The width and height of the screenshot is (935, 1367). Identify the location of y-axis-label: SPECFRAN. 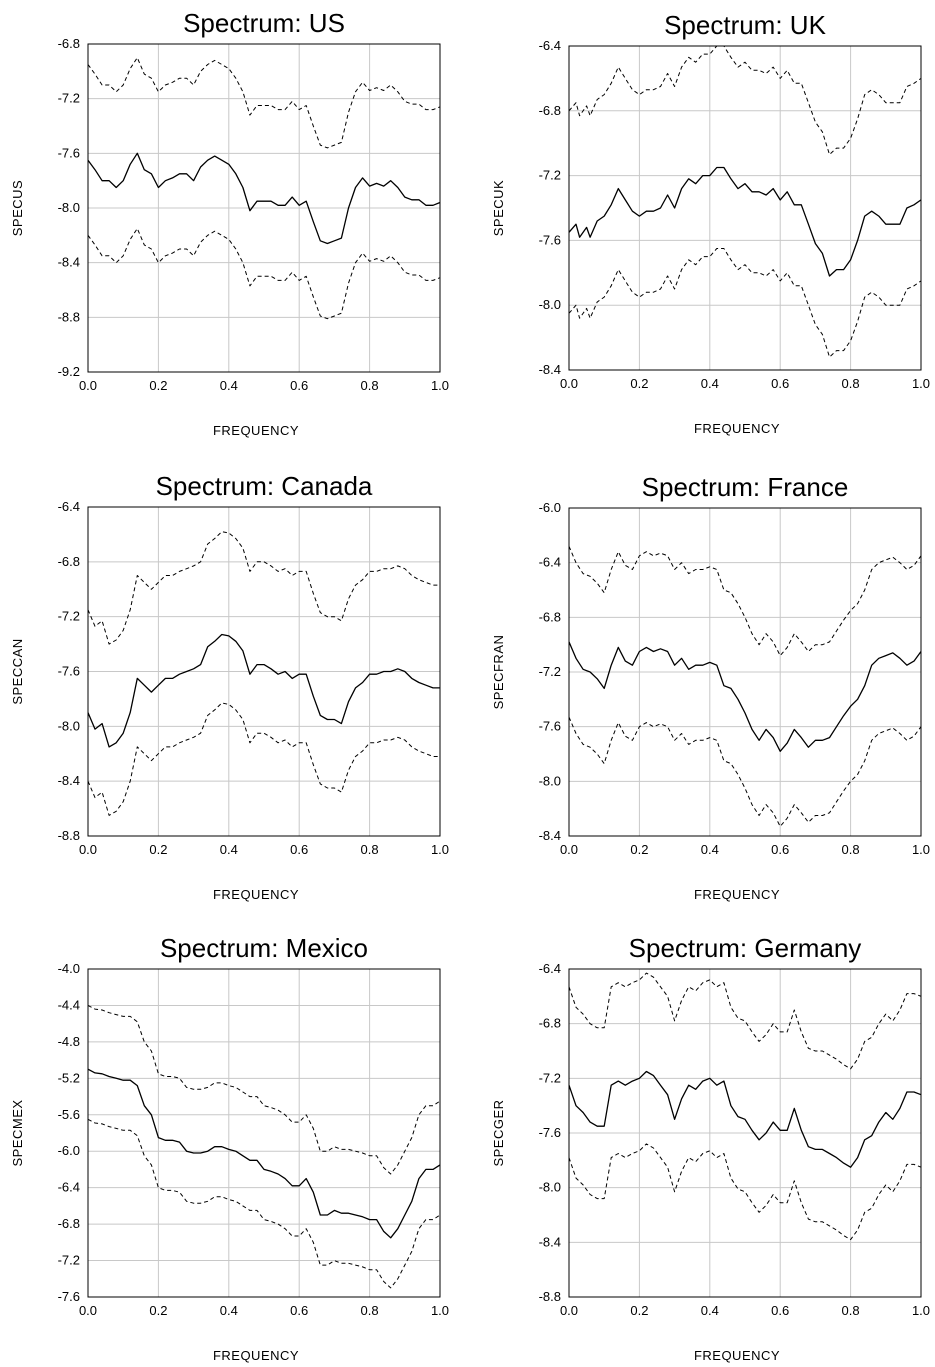
(498, 672).